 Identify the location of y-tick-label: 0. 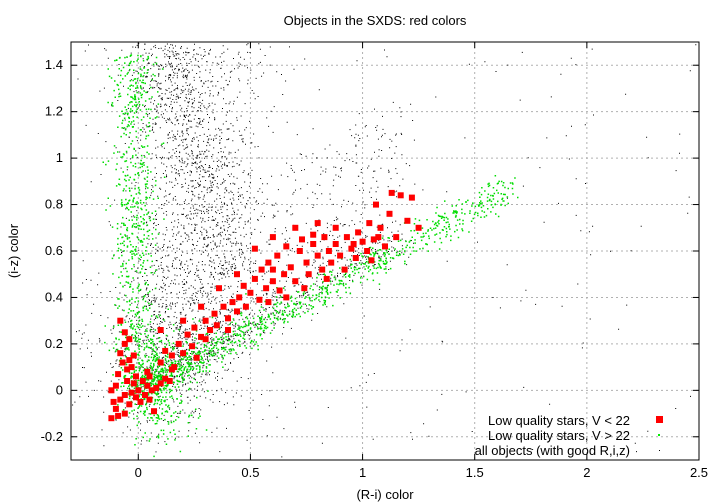
(59, 389).